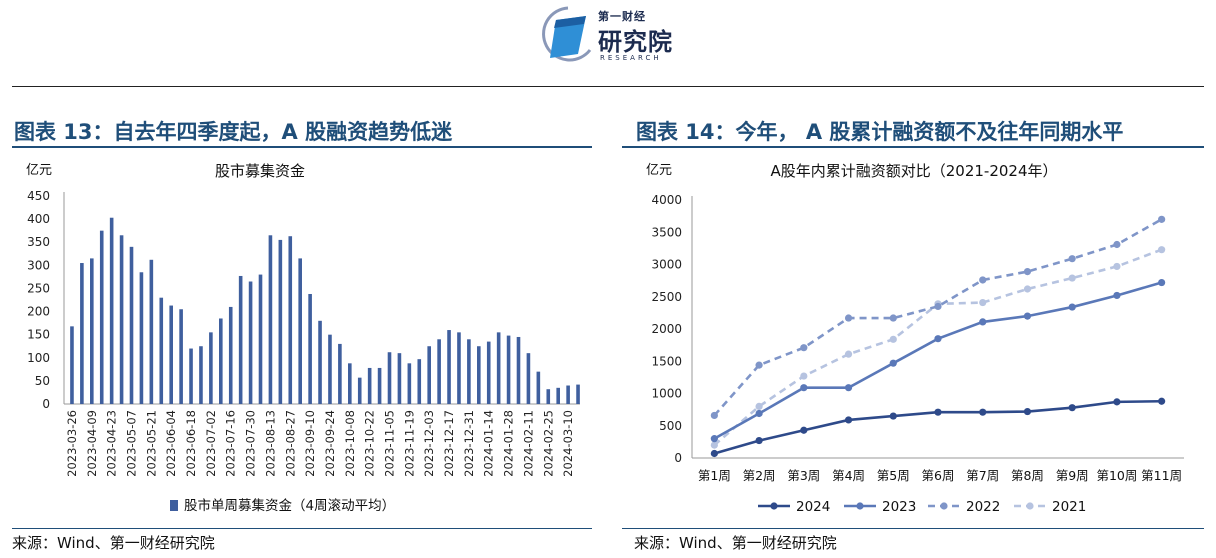 Image resolution: width=1216 pixels, height=558 pixels. I want to click on y-tick-label: 350, so click(38, 242).